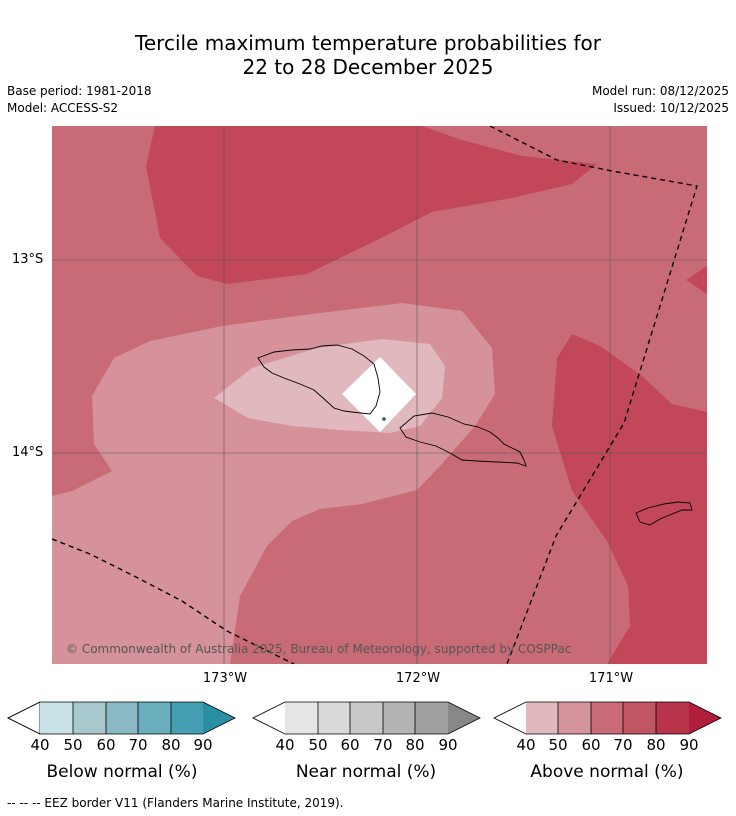 The image size is (736, 816). What do you see at coordinates (558, 745) in the screenshot?
I see `above-tick-50: 50` at bounding box center [558, 745].